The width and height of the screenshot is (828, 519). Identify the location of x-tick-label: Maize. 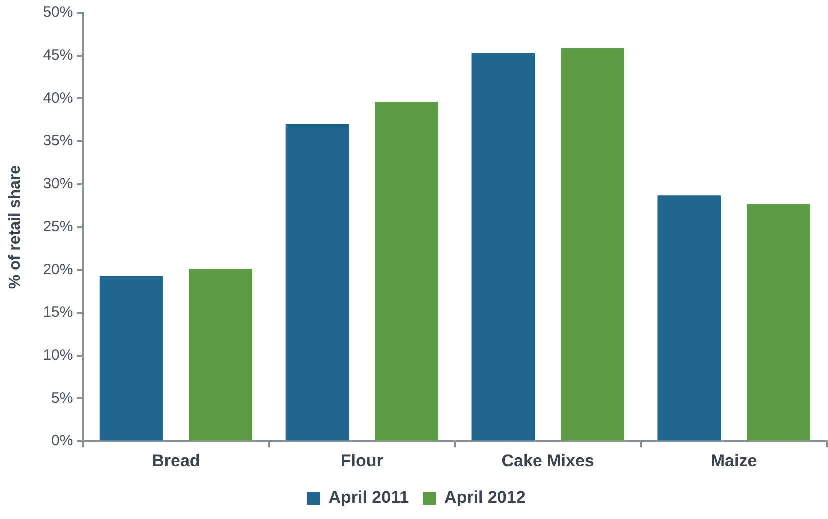
(734, 460).